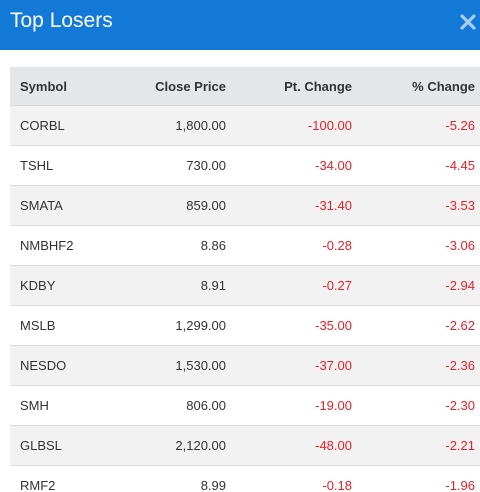 This screenshot has height=492, width=480. I want to click on pct-change-cell: -2.30, so click(416, 405).